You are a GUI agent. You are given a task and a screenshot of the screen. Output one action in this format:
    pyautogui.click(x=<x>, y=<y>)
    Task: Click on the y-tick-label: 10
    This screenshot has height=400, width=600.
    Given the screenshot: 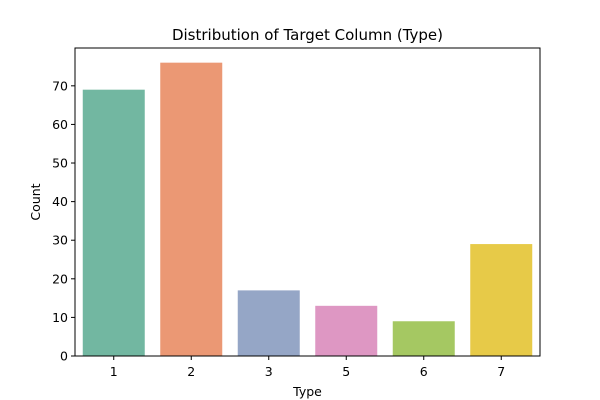 What is the action you would take?
    pyautogui.click(x=60, y=317)
    